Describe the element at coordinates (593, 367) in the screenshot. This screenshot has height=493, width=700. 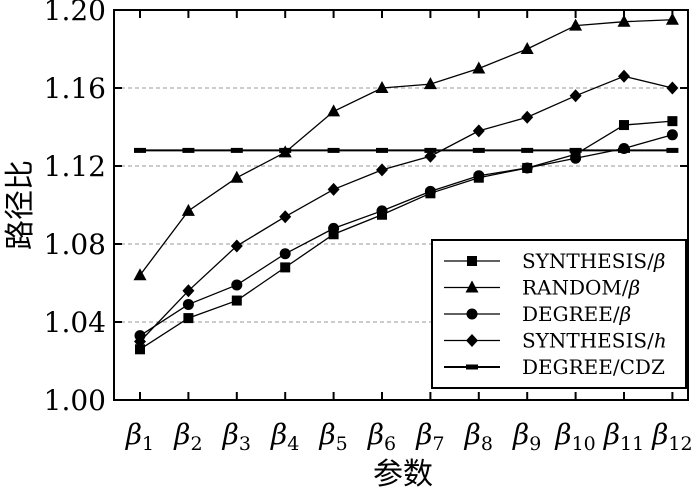
I see `legend-label: DEGREE/CDZ` at that location.